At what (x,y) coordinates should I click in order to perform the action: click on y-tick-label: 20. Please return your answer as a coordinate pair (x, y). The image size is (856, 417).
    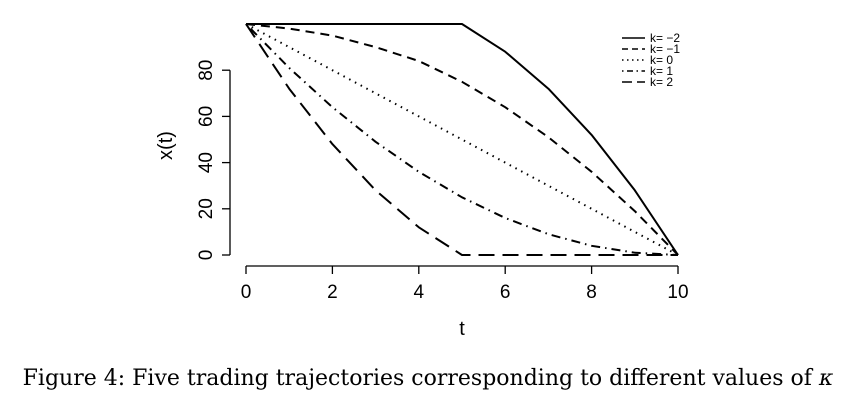
    Looking at the image, I should click on (206, 208).